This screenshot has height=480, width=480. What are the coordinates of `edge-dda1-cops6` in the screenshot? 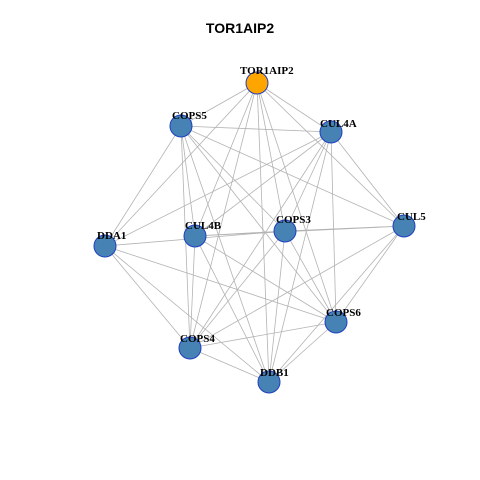 It's located at (220, 284).